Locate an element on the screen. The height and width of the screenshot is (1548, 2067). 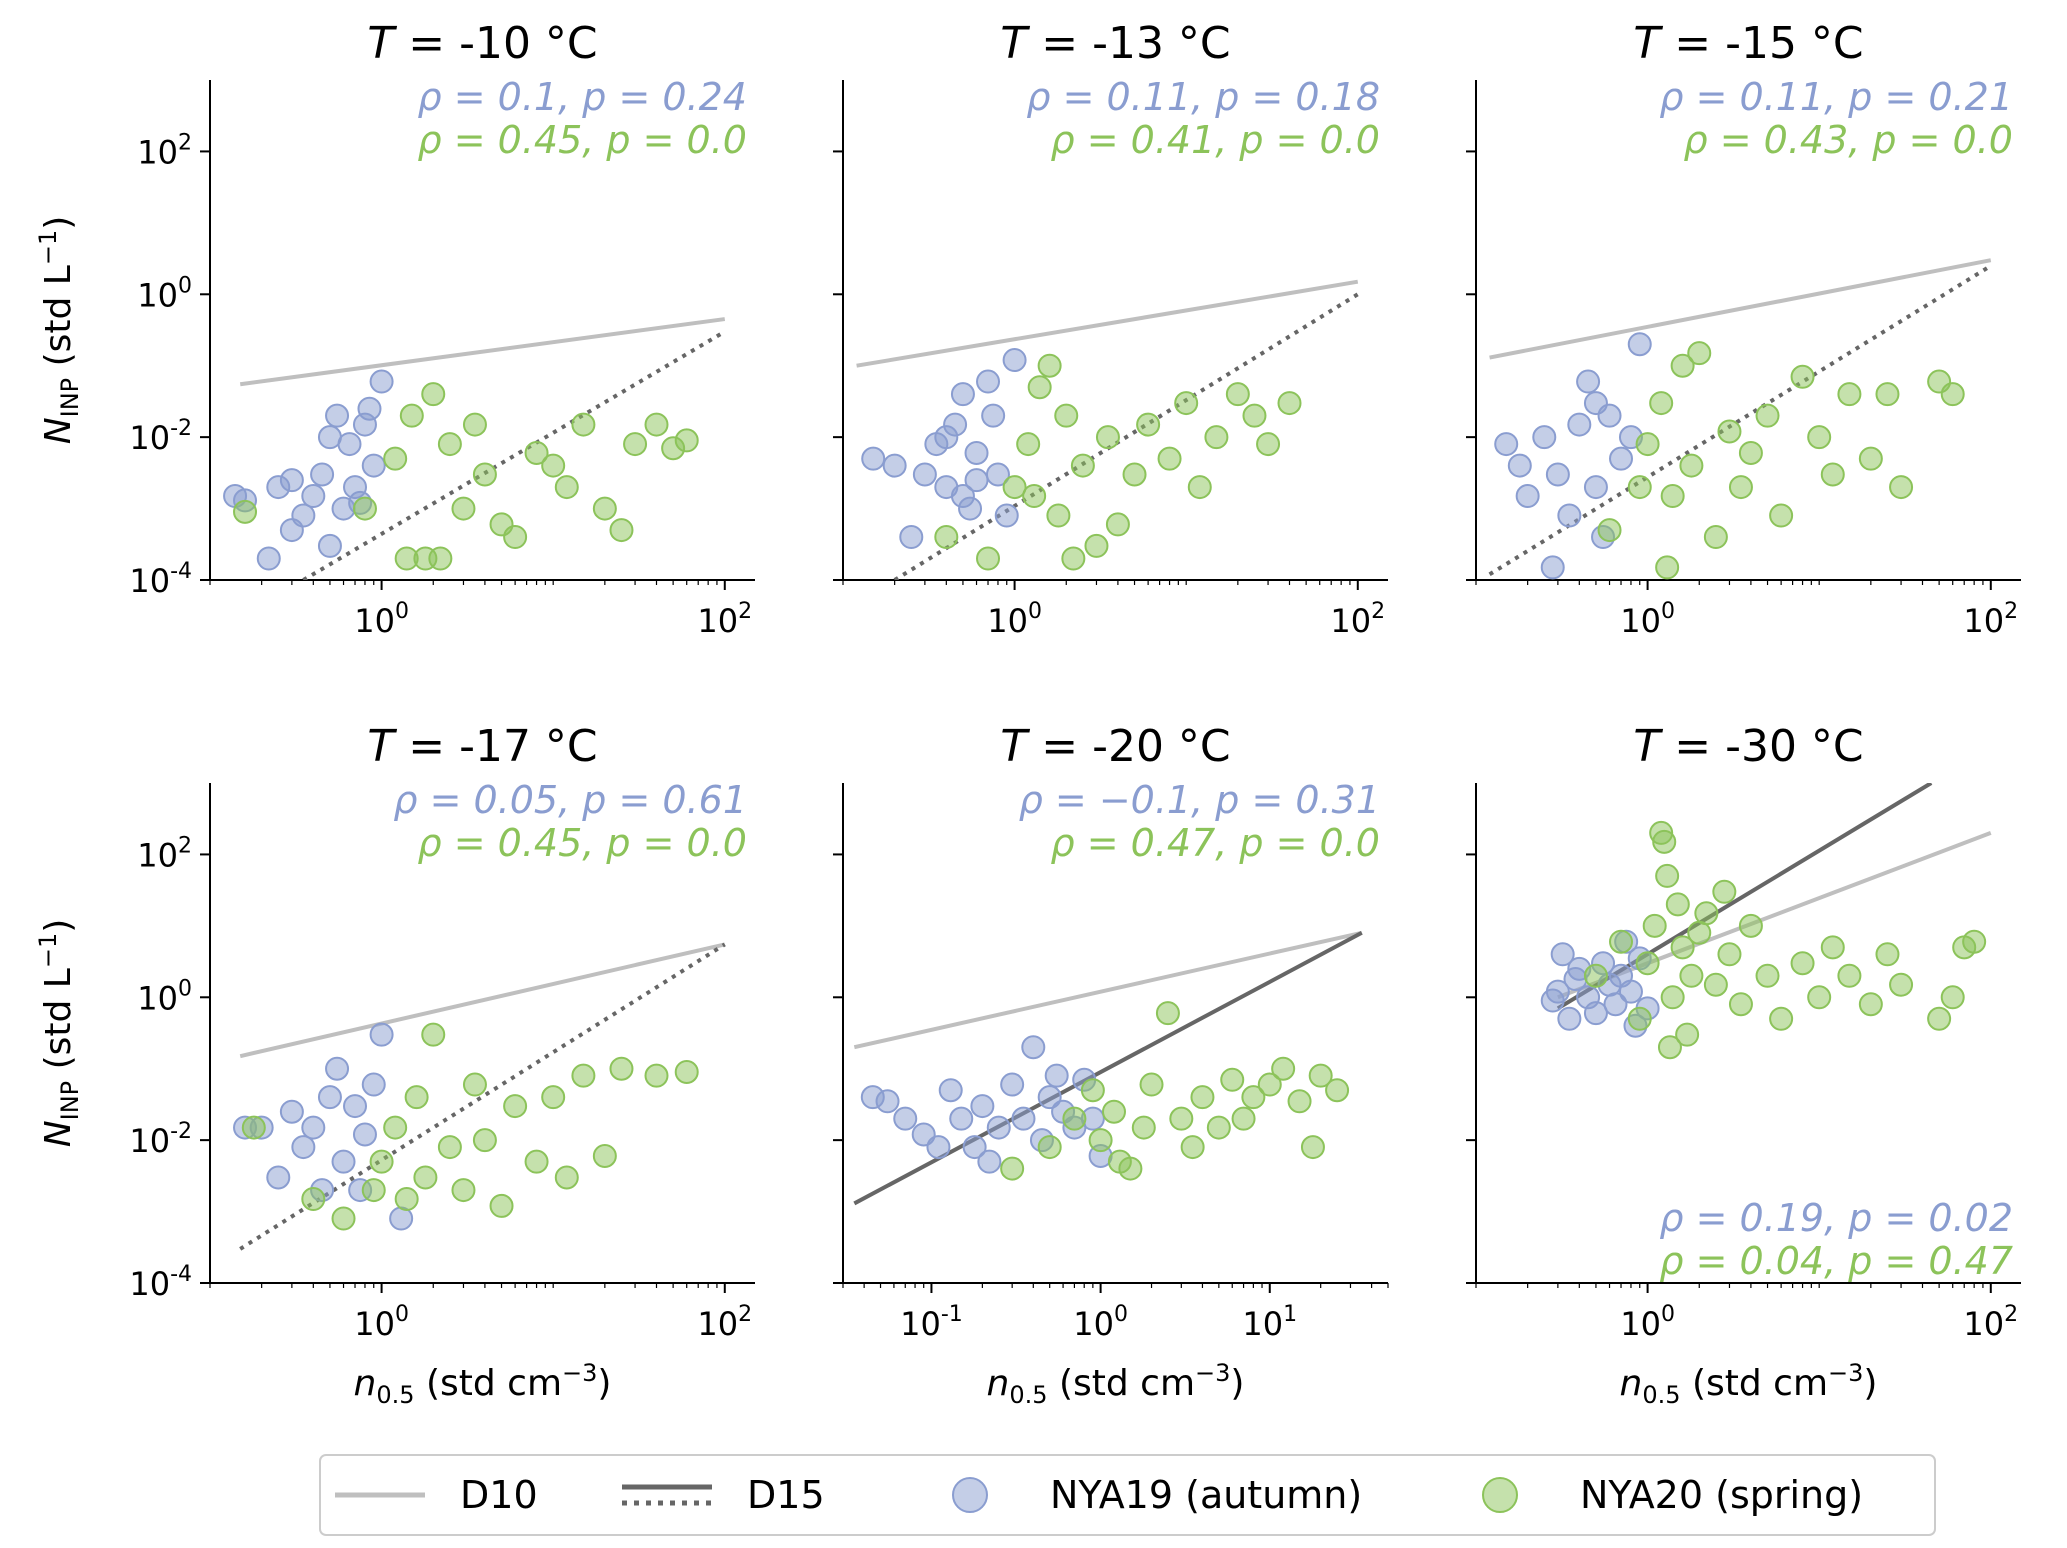
panel-title-value: = -30 °C is located at coordinates (1761, 746).